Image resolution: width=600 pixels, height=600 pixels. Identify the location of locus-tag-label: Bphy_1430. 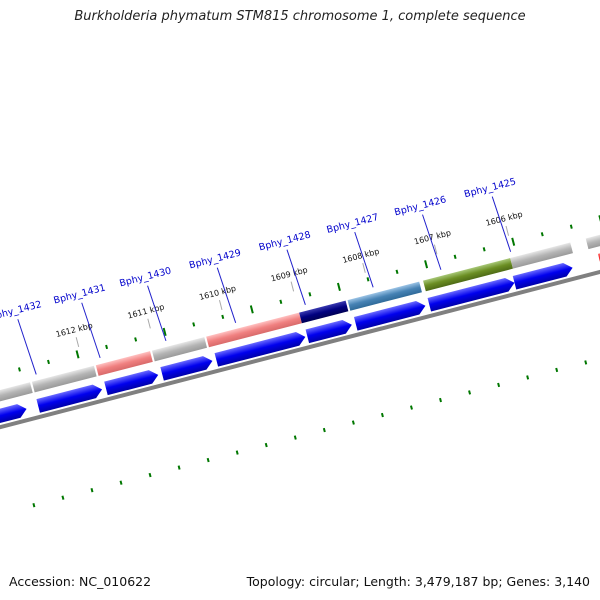
(145, 278).